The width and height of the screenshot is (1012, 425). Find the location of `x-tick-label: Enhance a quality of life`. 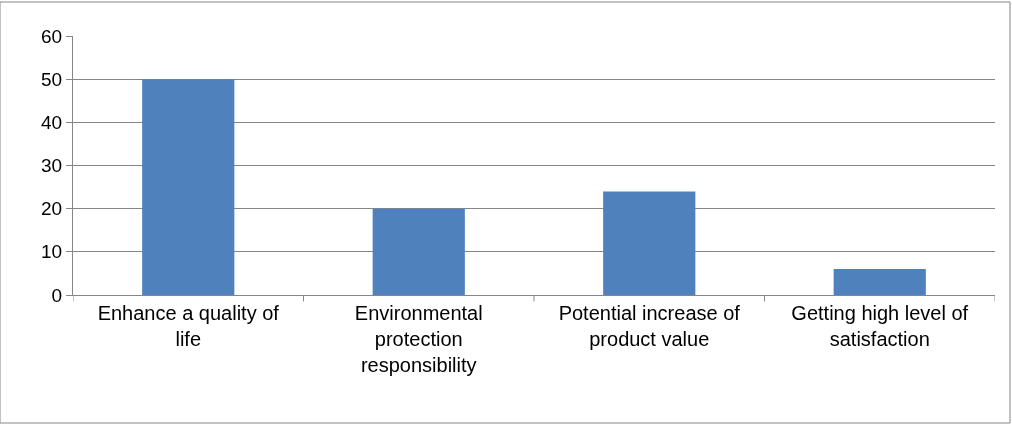

x-tick-label: Enhance a quality of life is located at coordinates (188, 326).